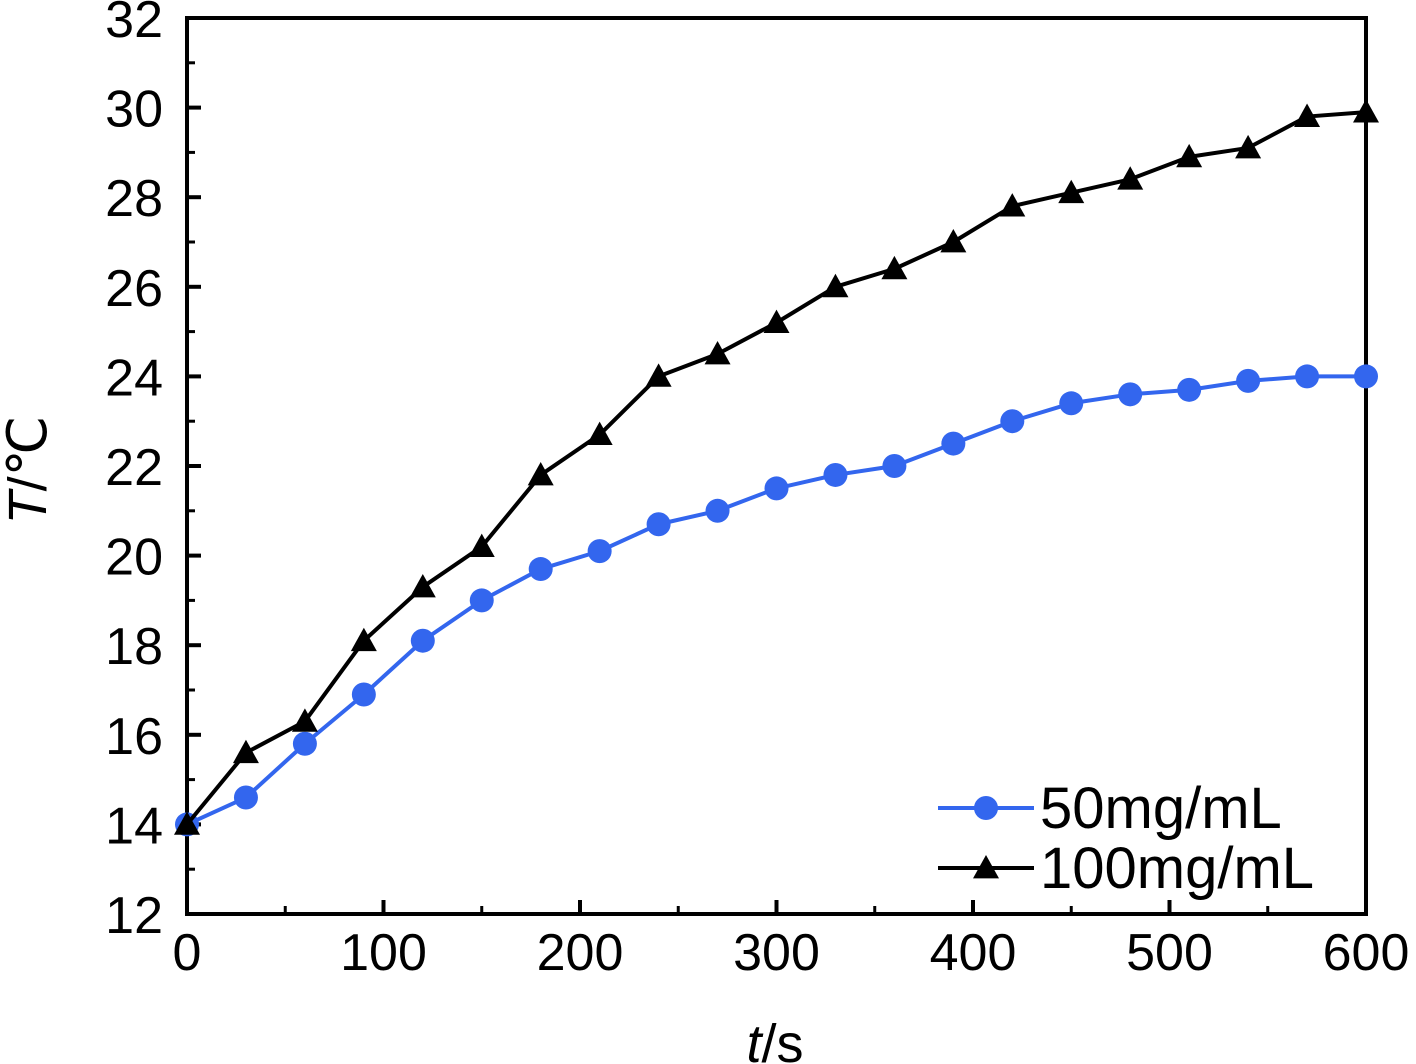 The height and width of the screenshot is (1064, 1416). I want to click on y-tick-label: 12, so click(134, 916).